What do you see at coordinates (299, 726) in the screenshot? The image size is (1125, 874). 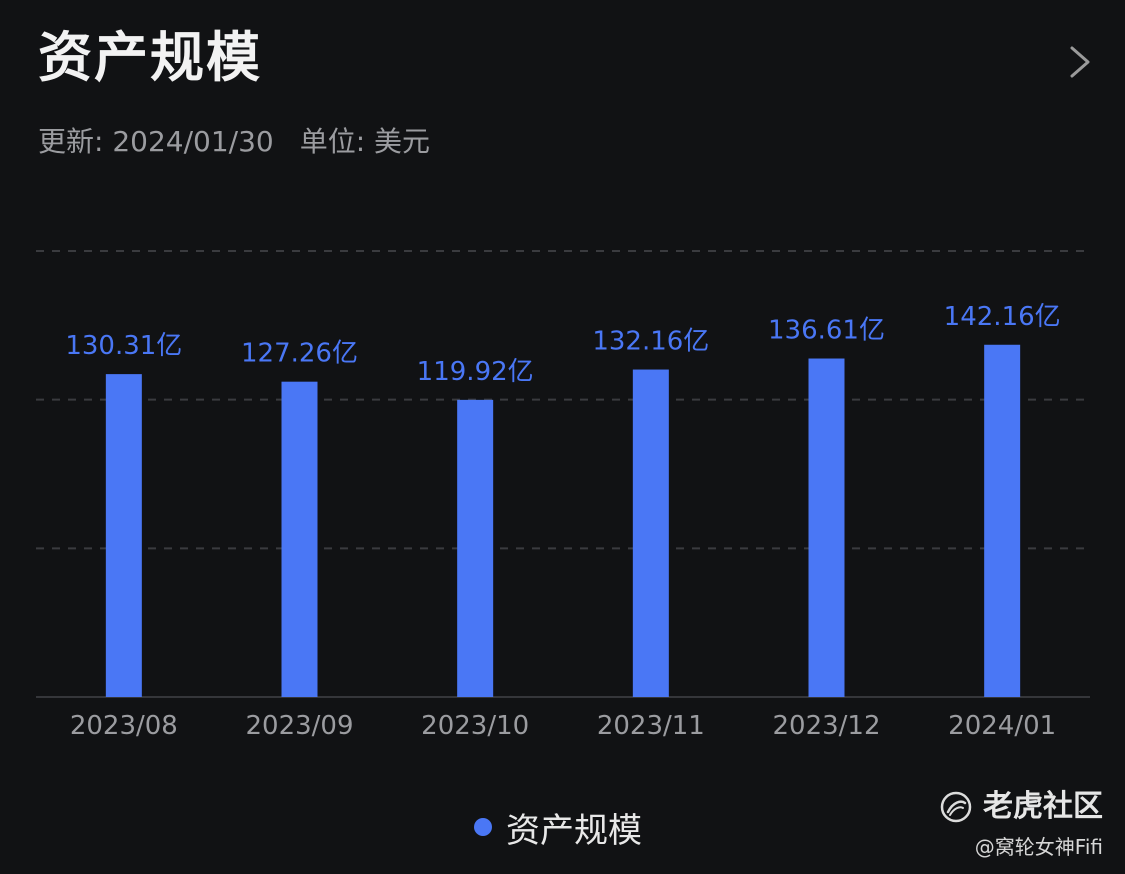 I see `x-tick-label-1: 2023/09` at bounding box center [299, 726].